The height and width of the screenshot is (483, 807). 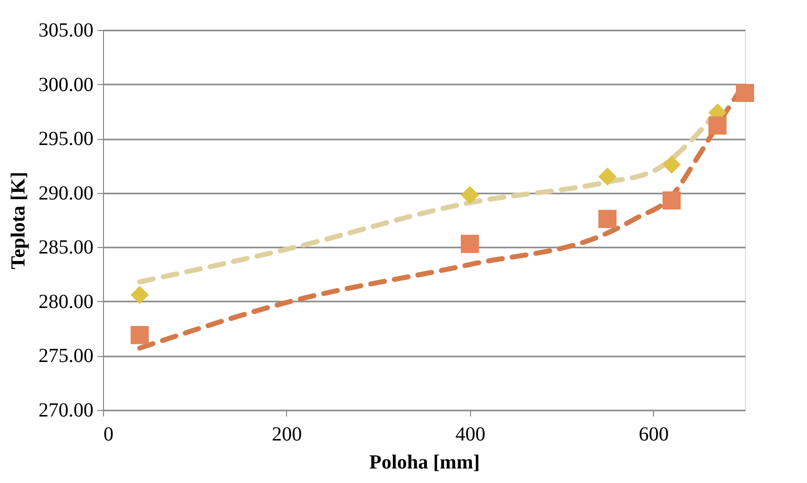 I want to click on y-tick-label: 295.00, so click(x=66, y=139).